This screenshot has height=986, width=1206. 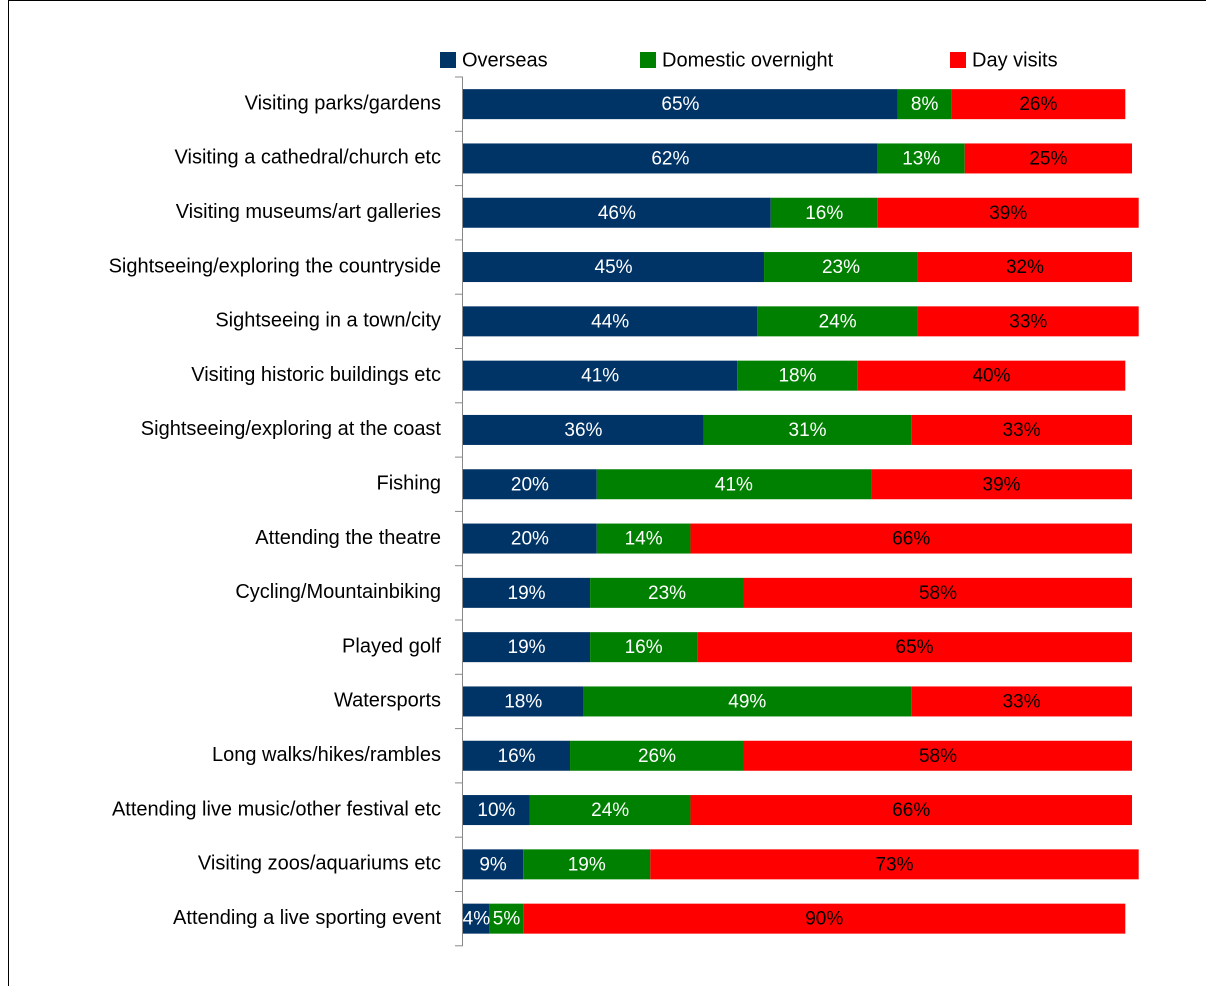 What do you see at coordinates (326, 755) in the screenshot?
I see `category-label: Long walks/hikes/rambles` at bounding box center [326, 755].